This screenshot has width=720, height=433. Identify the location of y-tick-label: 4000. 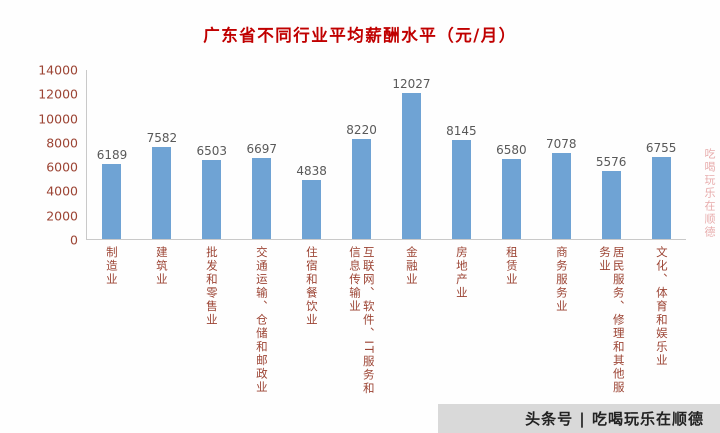
(62, 191).